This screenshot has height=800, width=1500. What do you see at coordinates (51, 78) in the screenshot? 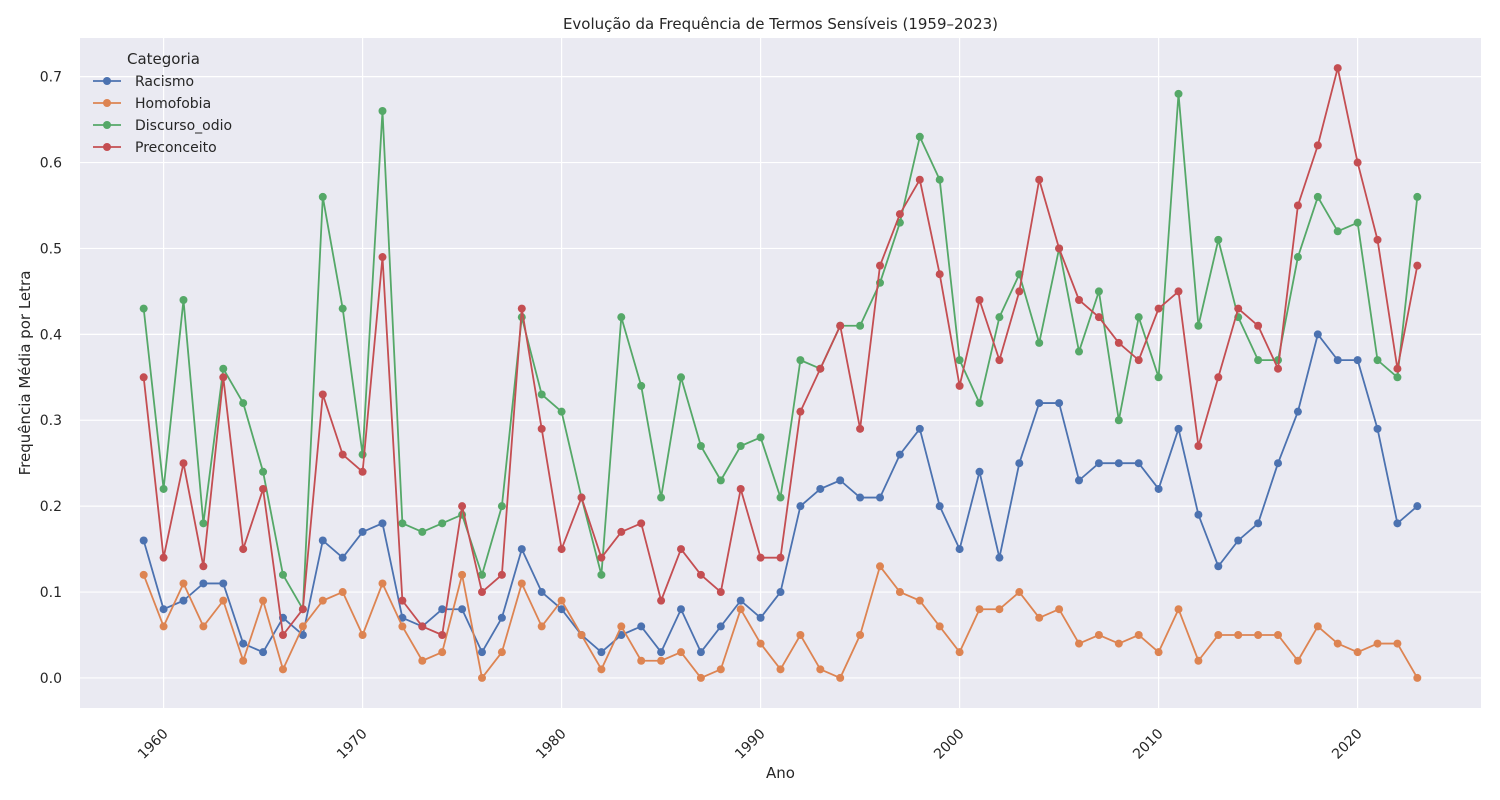
I see `y-tick-label: 0.7` at bounding box center [51, 78].